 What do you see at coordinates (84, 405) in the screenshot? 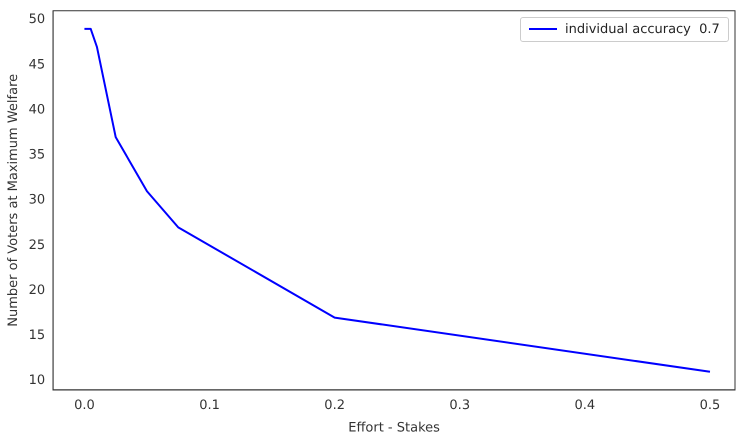
I see `x-tick-label: 0.0` at bounding box center [84, 405].